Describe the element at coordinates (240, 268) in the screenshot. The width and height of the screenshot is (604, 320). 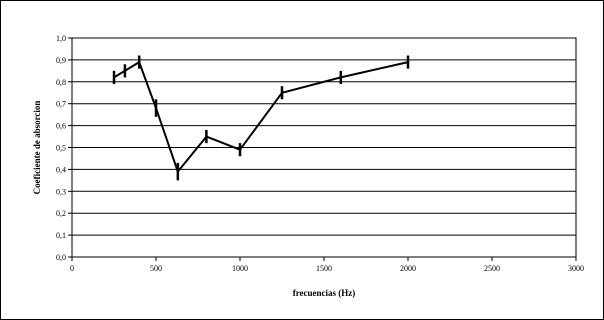
I see `x-tick-label: 1000` at that location.